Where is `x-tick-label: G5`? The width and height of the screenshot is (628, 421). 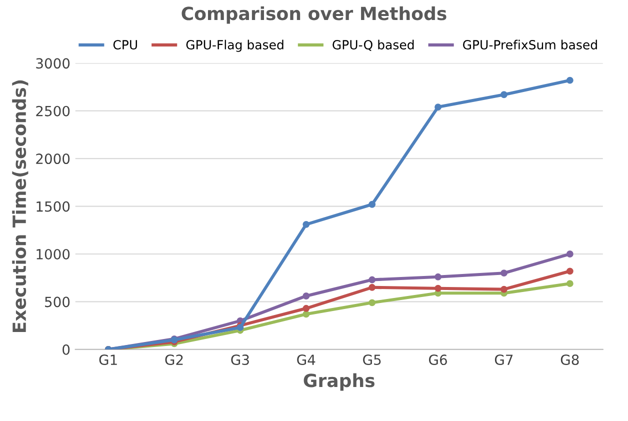 x-tick-label: G5 is located at coordinates (372, 360).